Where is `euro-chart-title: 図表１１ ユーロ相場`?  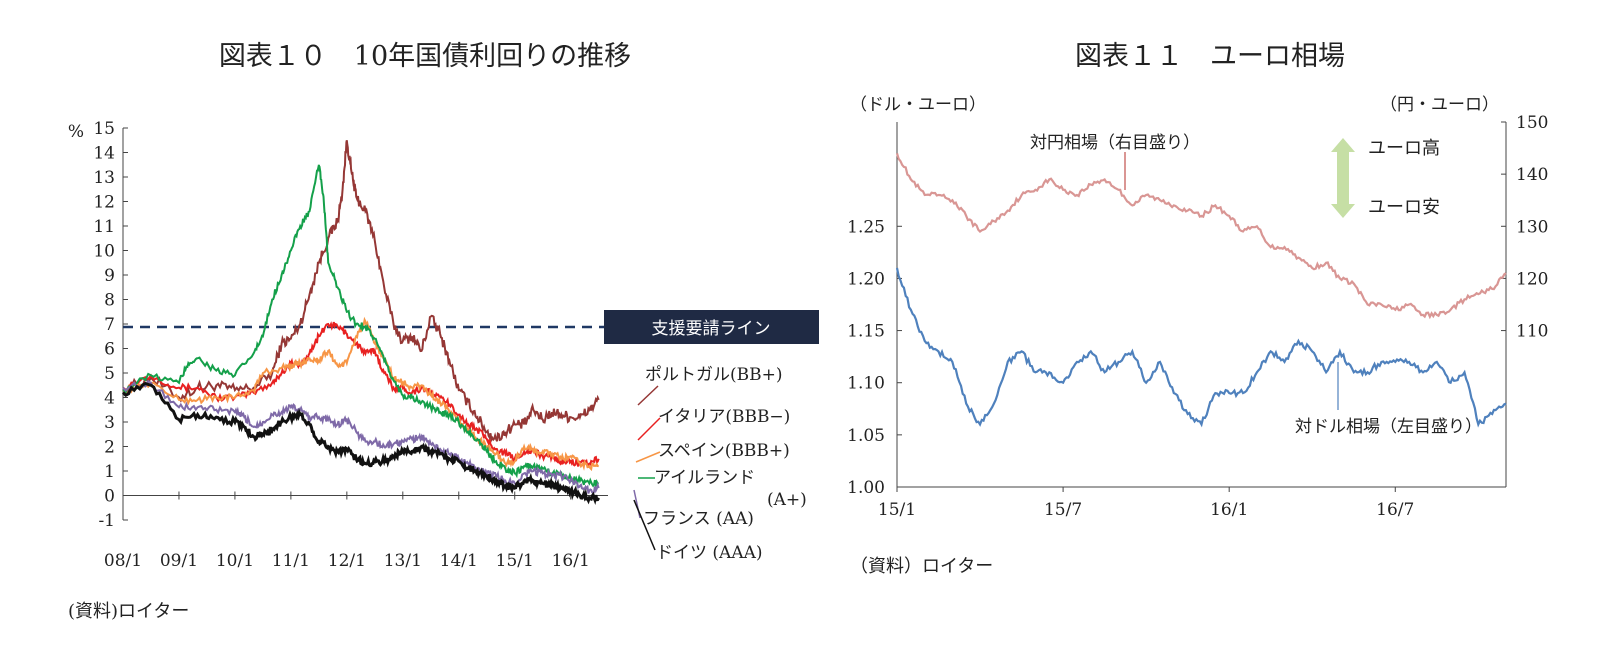 euro-chart-title: 図表１１ ユーロ相場 is located at coordinates (1210, 56).